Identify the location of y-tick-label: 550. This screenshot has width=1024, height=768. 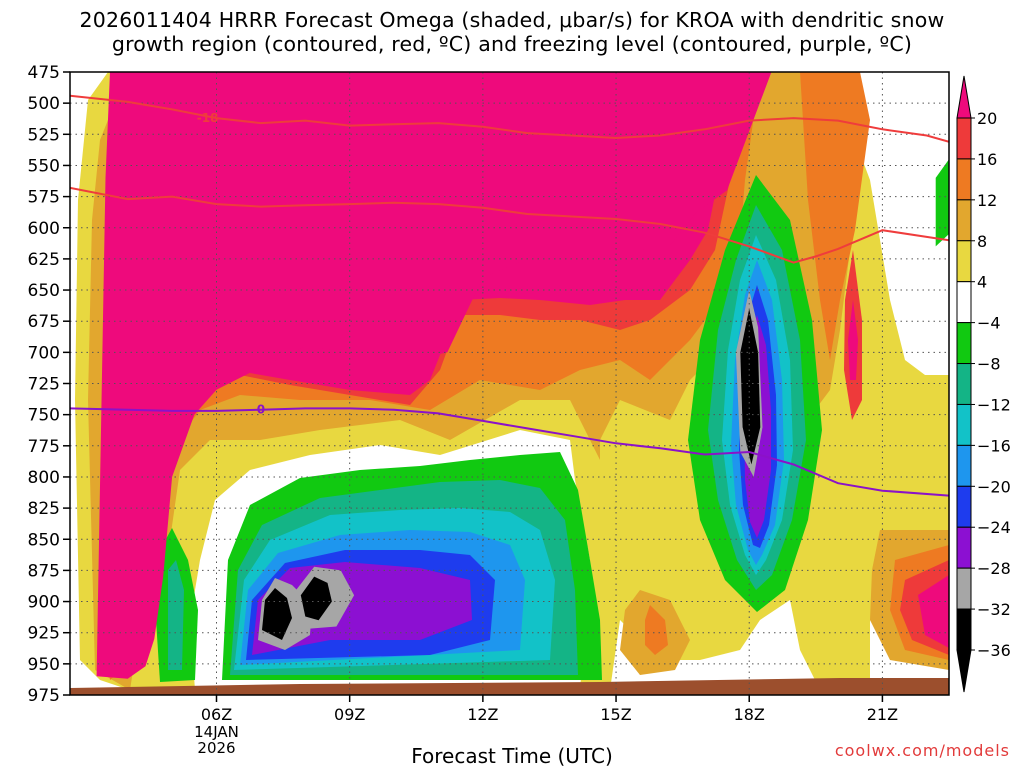
(44, 166).